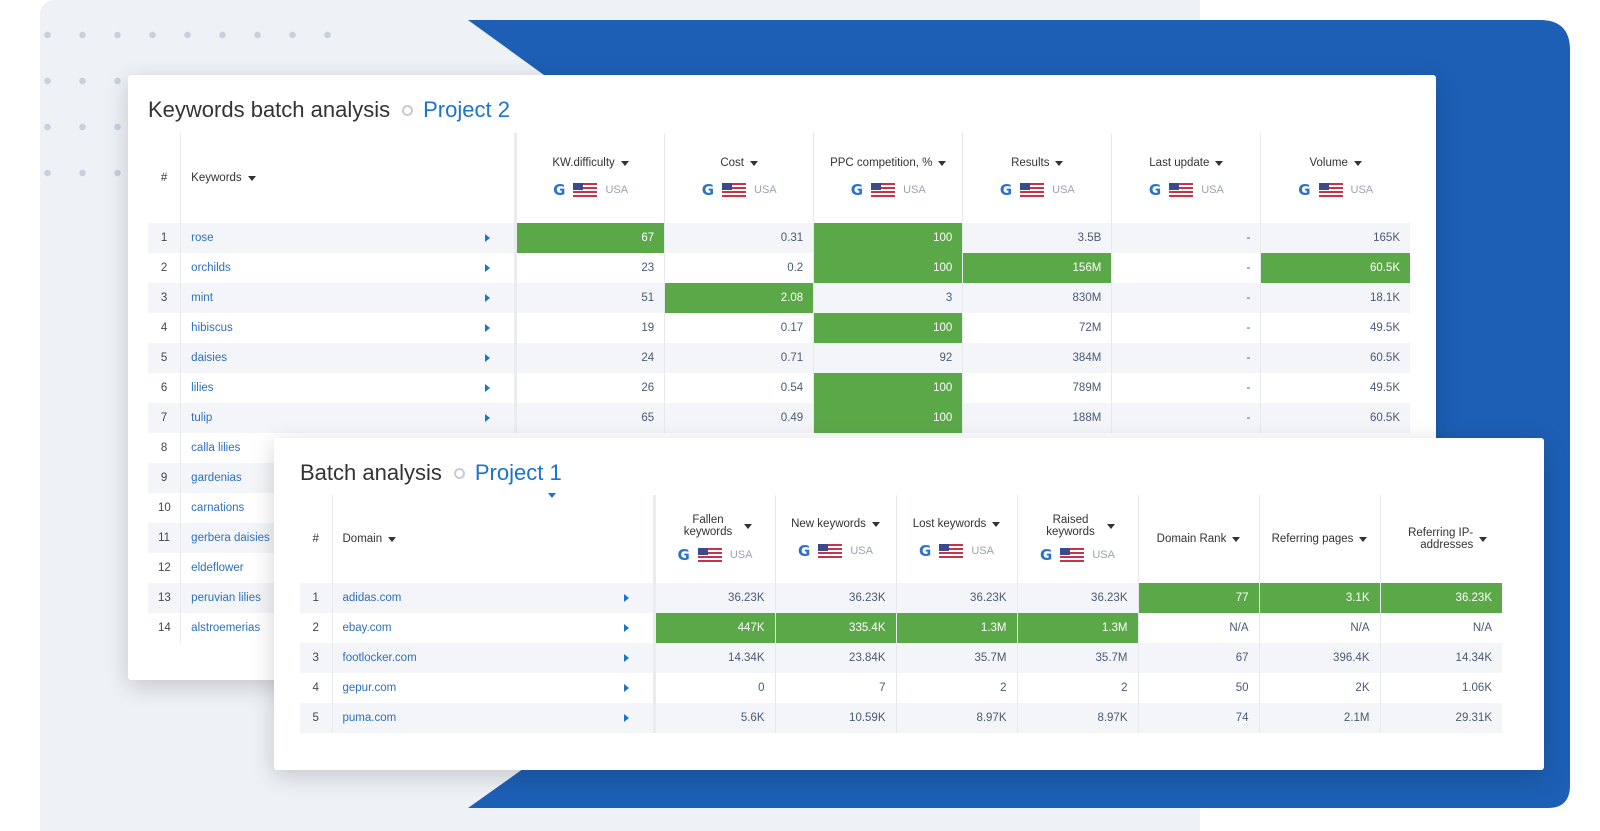 Image resolution: width=1600 pixels, height=831 pixels. I want to click on keyword-link: lilies, so click(202, 388).